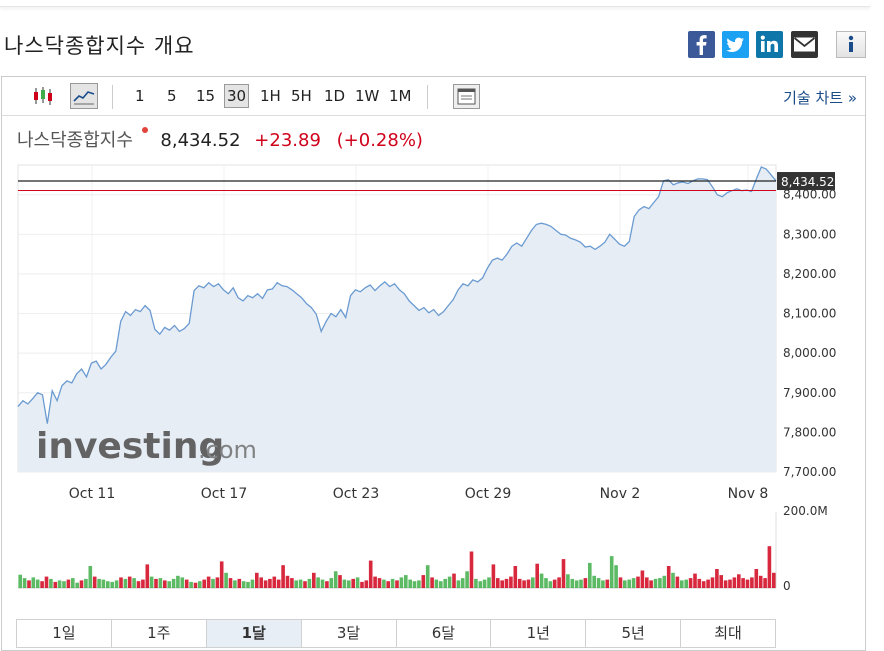 The width and height of the screenshot is (884, 651). What do you see at coordinates (769, 44) in the screenshot?
I see `linkedin-icon` at bounding box center [769, 44].